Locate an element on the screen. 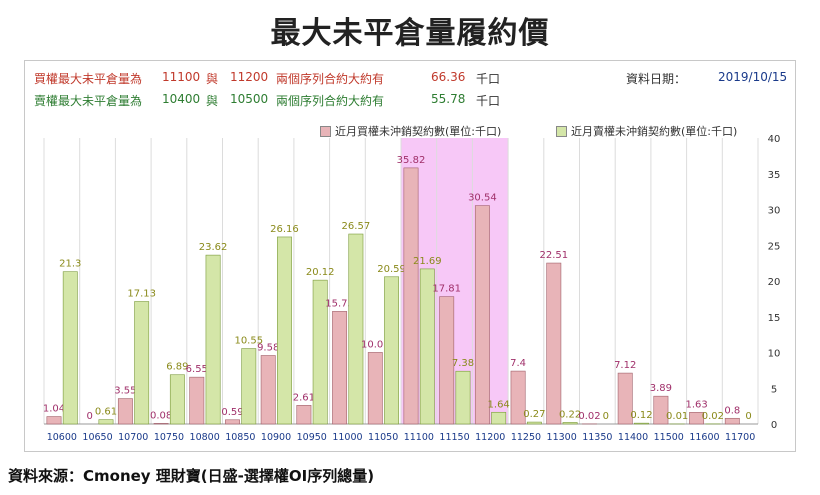 Image resolution: width=820 pixels, height=495 pixels. call-max-label: 賣權最大未平倉量為 is located at coordinates (88, 101).